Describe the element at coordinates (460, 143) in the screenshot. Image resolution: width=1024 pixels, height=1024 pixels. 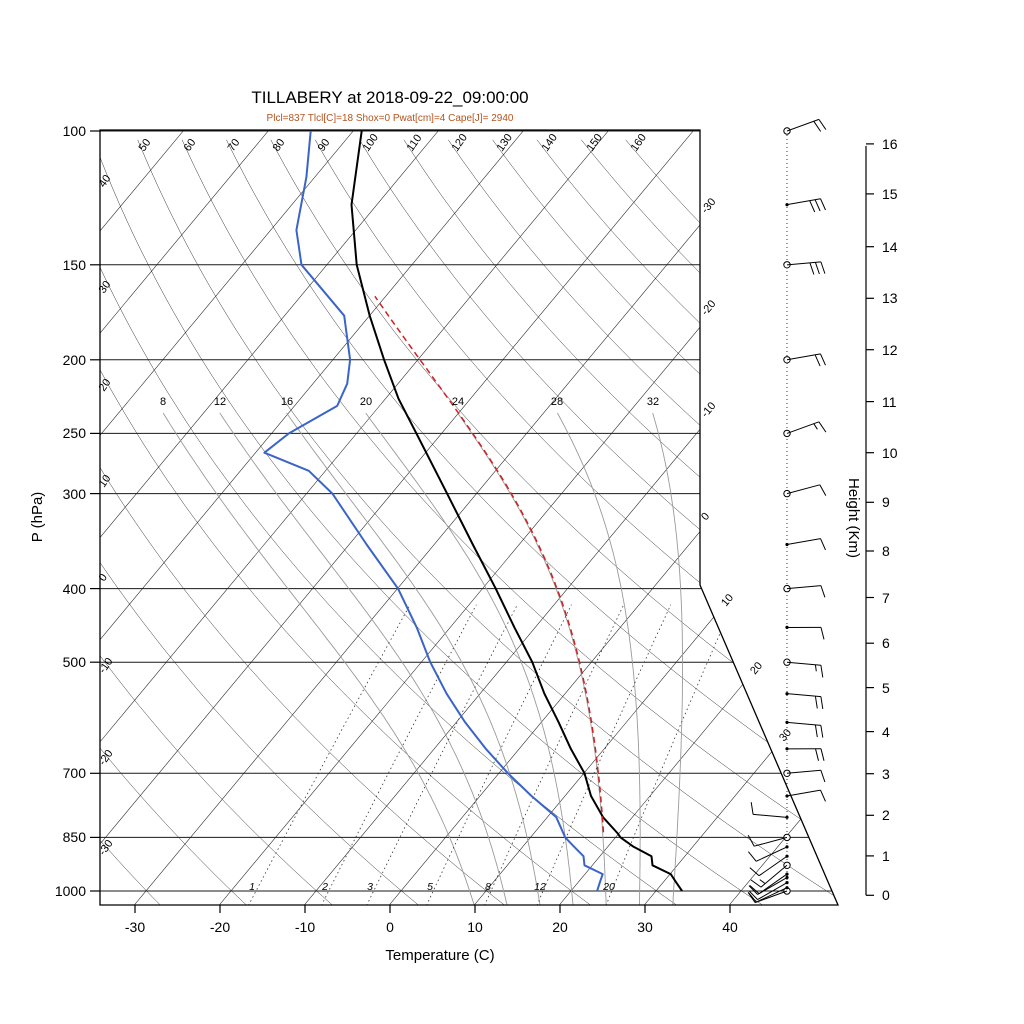
I see `grid-label: 120` at that location.